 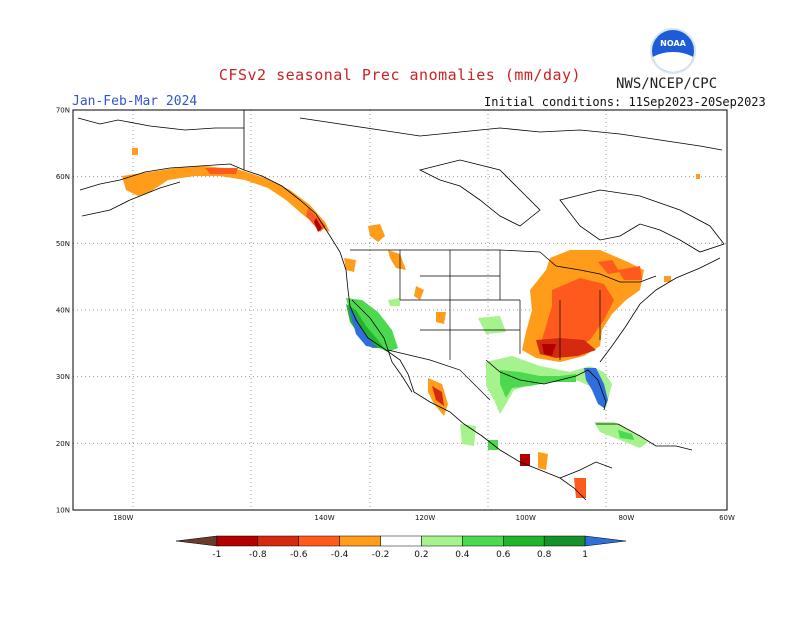 What do you see at coordinates (216, 555) in the screenshot?
I see `colorbar-label: -1` at bounding box center [216, 555].